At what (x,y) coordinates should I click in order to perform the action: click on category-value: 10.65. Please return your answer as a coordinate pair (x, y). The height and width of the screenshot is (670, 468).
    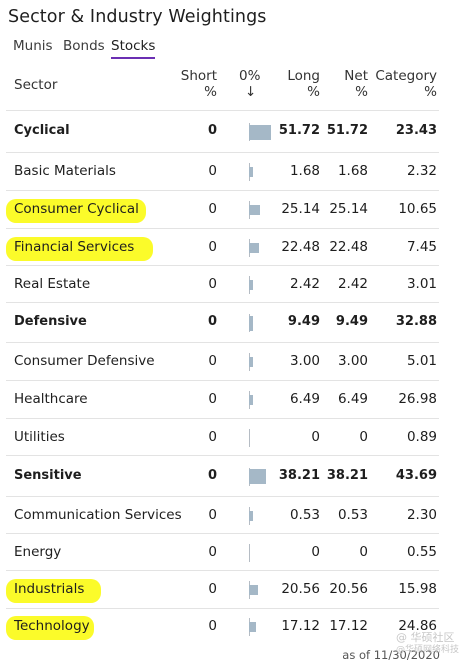
    Looking at the image, I should click on (417, 209).